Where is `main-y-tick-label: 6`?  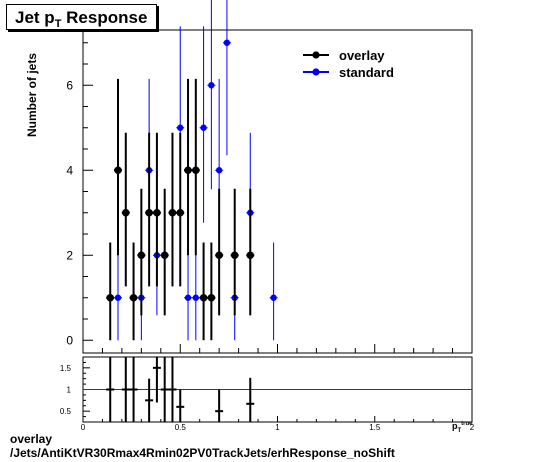
main-y-tick-label: 6 is located at coordinates (69, 85).